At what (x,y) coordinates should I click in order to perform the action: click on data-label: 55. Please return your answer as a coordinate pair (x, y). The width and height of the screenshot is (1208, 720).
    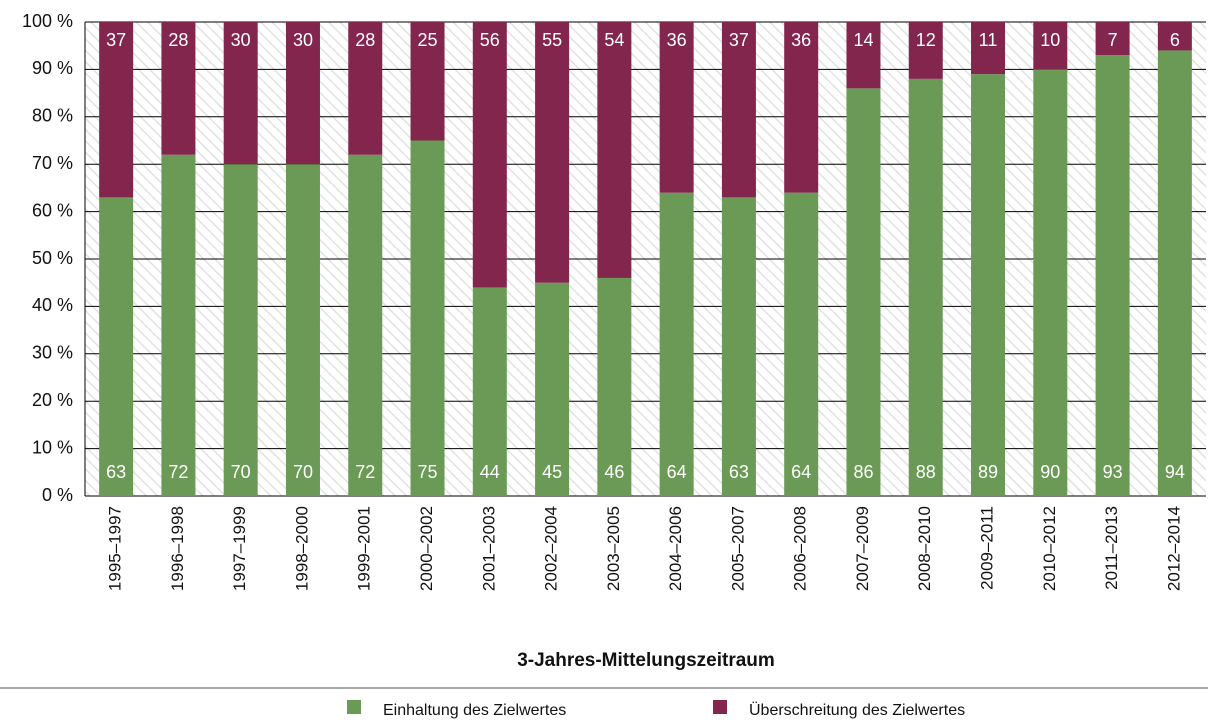
    Looking at the image, I should click on (552, 40).